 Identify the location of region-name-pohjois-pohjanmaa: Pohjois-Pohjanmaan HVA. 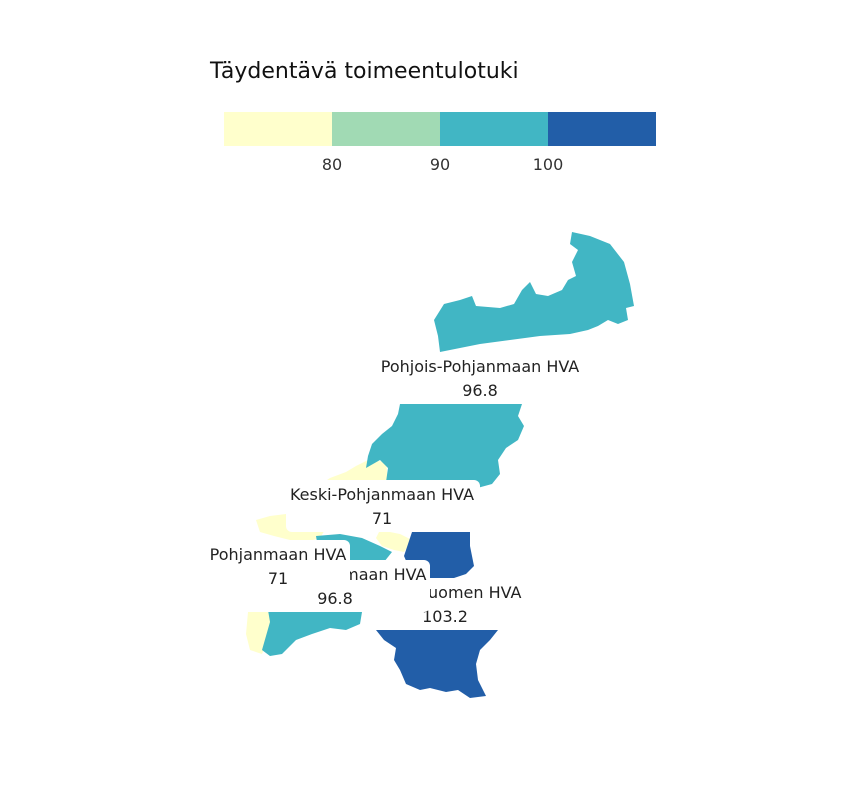
(480, 366).